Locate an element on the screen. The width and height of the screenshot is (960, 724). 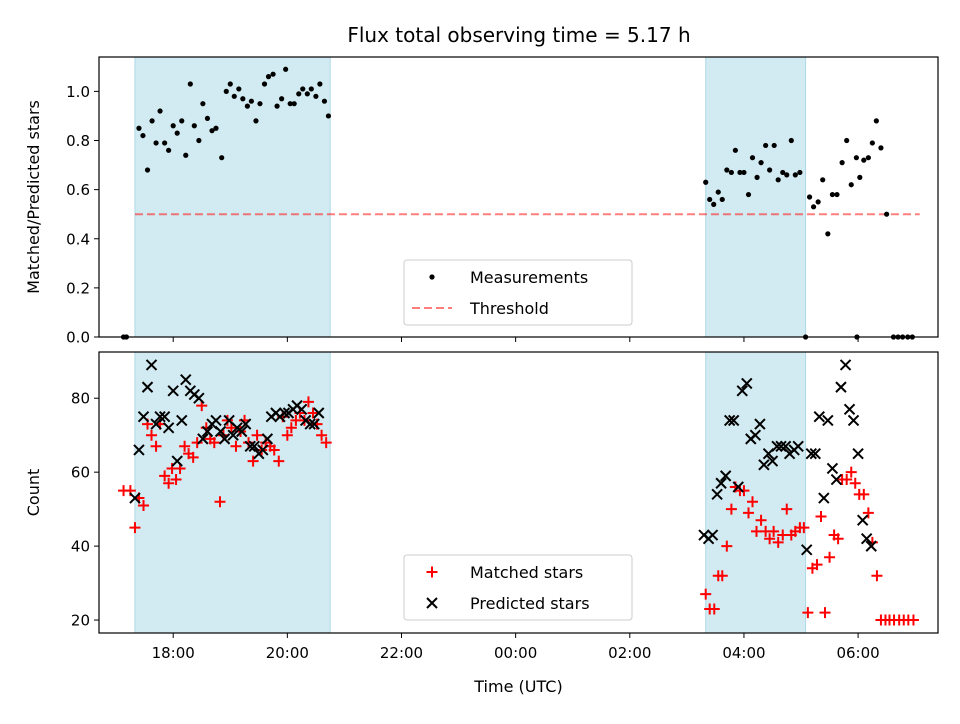
y-tick-label: 0.2 is located at coordinates (78, 288).